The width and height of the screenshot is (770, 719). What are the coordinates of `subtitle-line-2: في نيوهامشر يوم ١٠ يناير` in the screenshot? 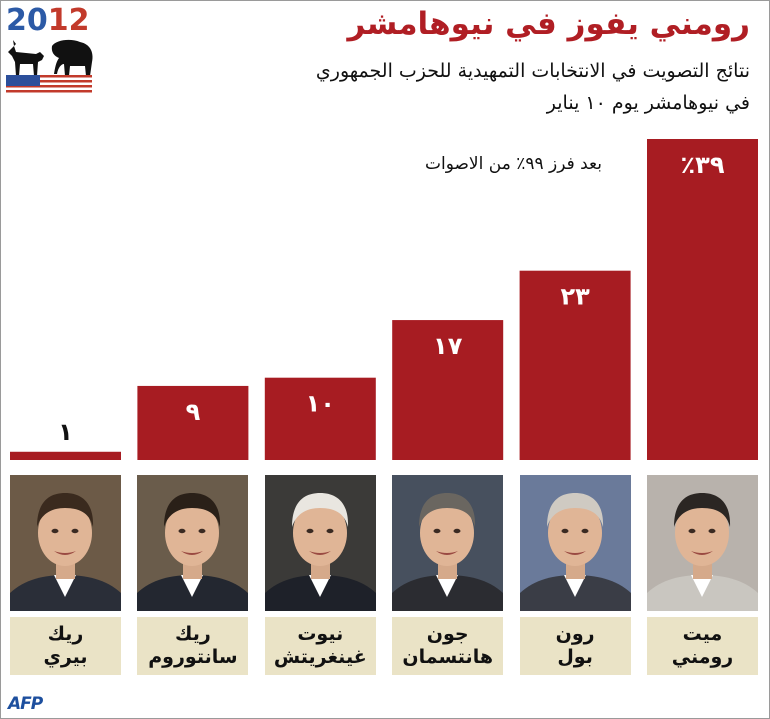 It's located at (648, 103).